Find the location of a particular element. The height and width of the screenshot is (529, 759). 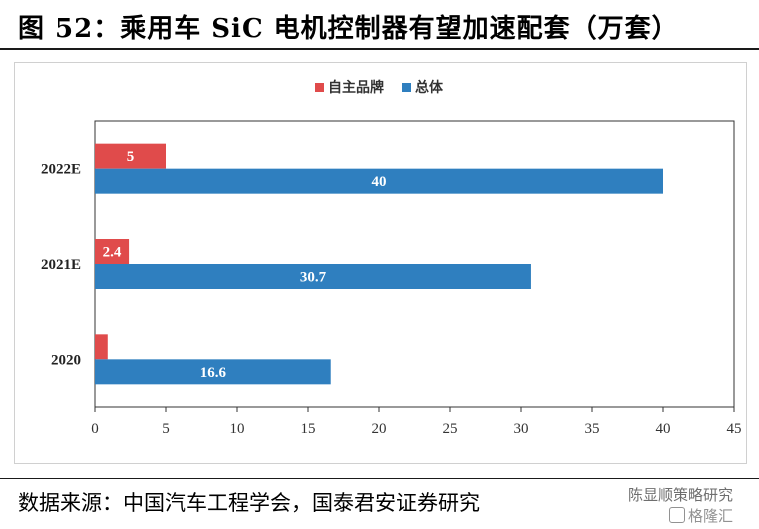

x-tick-label: 15 is located at coordinates (308, 429).